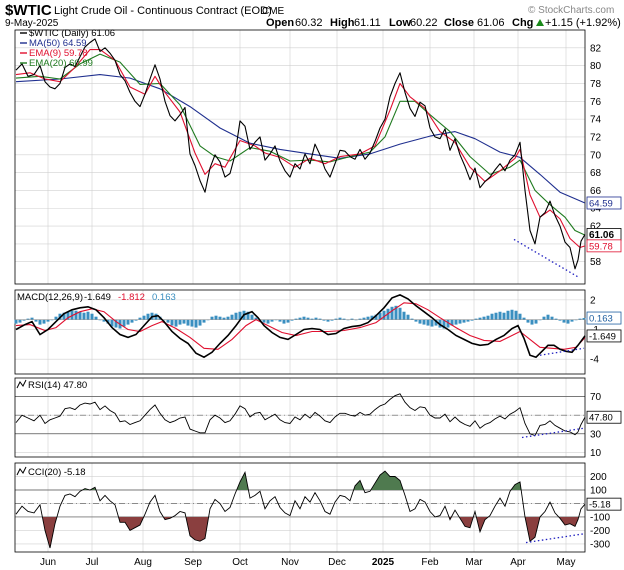 The width and height of the screenshot is (624, 570). Describe the element at coordinates (555, 538) in the screenshot. I see `divergence-line-cci` at that location.